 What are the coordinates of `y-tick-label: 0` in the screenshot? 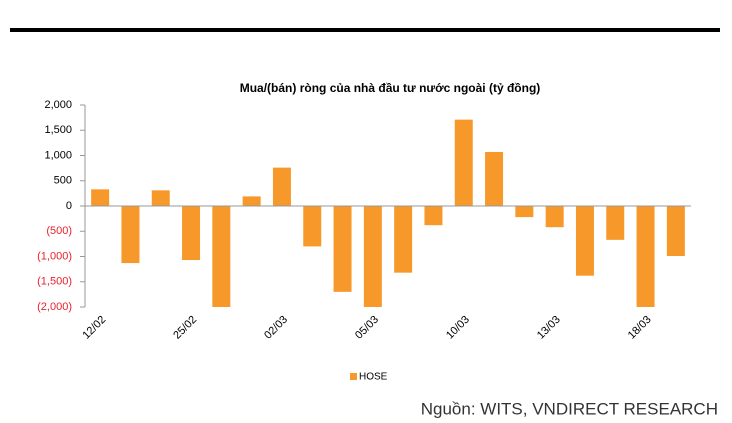 It's located at (69, 206).